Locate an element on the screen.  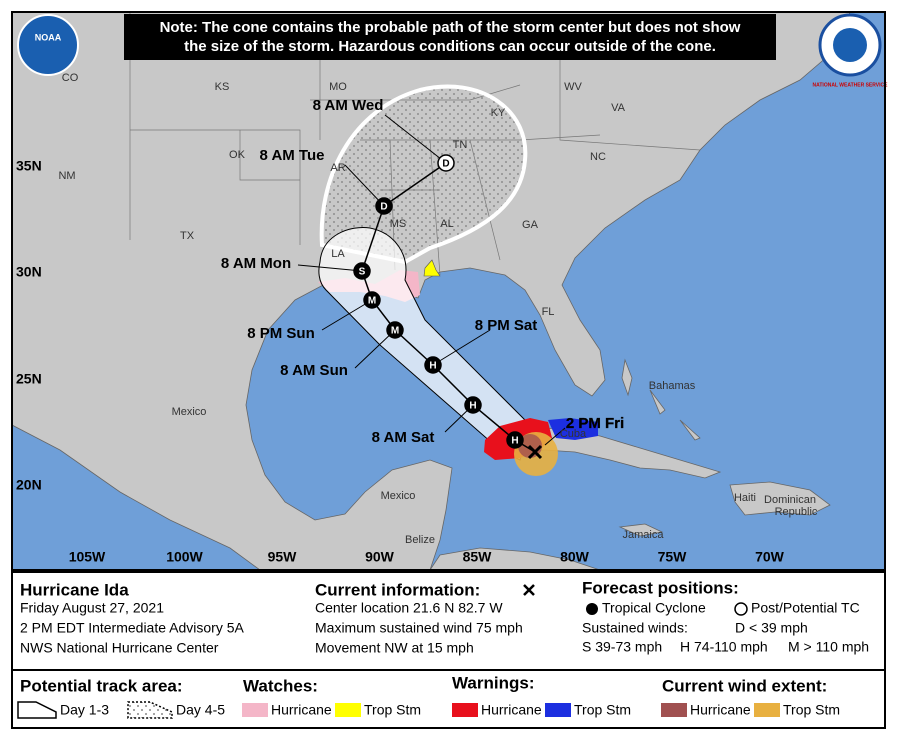
place-label: Cuba is located at coordinates (573, 434).